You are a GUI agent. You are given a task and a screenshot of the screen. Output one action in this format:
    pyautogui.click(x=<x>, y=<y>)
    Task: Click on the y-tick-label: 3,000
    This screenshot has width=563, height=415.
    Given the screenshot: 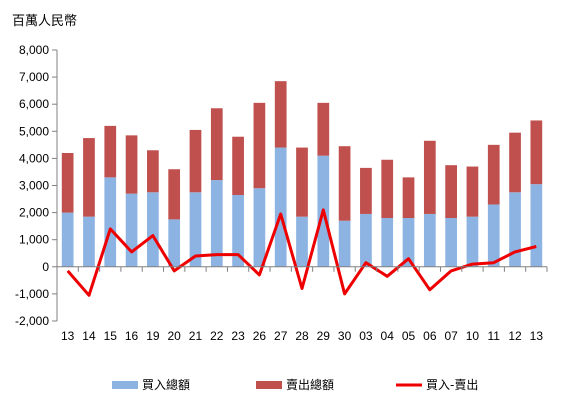 What is the action you would take?
    pyautogui.click(x=34, y=186)
    